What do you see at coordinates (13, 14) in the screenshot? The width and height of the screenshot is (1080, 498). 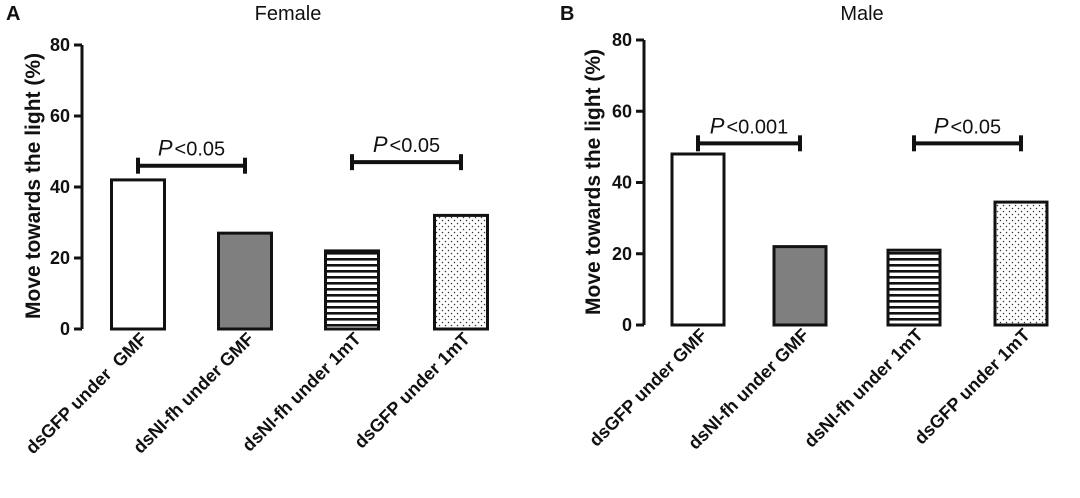 I see `panel-letter: A` at bounding box center [13, 14].